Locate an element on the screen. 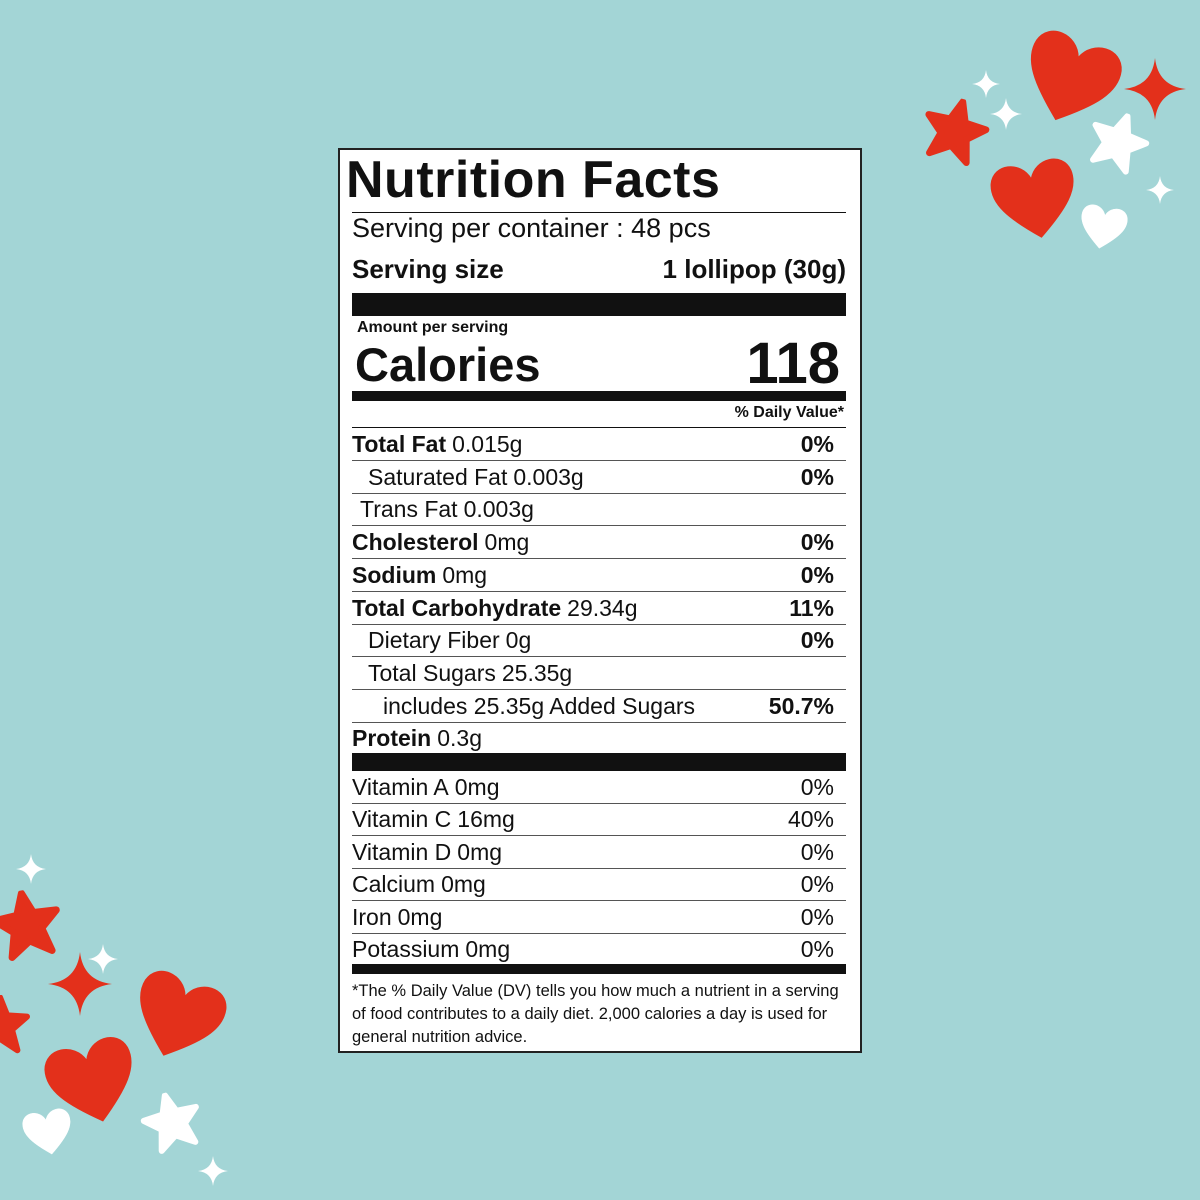 This screenshot has width=1200, height=1200. nutrient-text: Vitamin A 0mg is located at coordinates (426, 787).